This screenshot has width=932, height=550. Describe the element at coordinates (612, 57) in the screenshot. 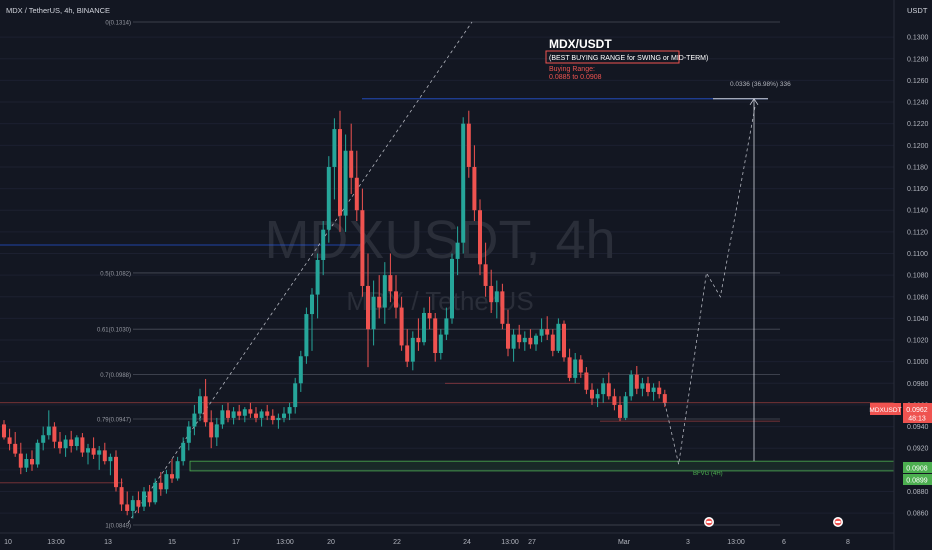

I see `annotation-subtitle-box` at that location.